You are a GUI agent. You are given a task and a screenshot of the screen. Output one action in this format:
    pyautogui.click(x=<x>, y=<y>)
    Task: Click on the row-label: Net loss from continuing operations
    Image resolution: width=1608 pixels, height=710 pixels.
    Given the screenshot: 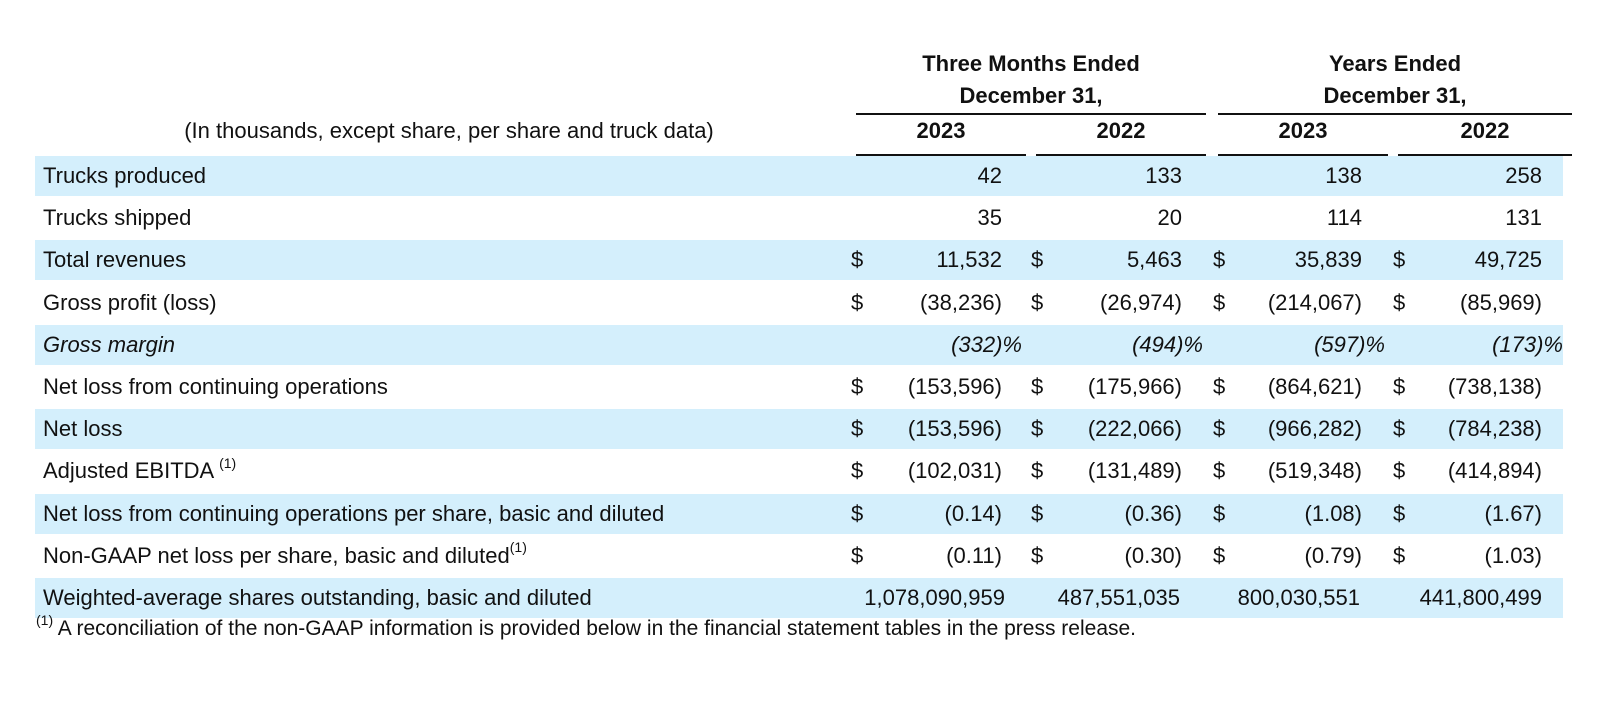 What is the action you would take?
    pyautogui.click(x=215, y=387)
    